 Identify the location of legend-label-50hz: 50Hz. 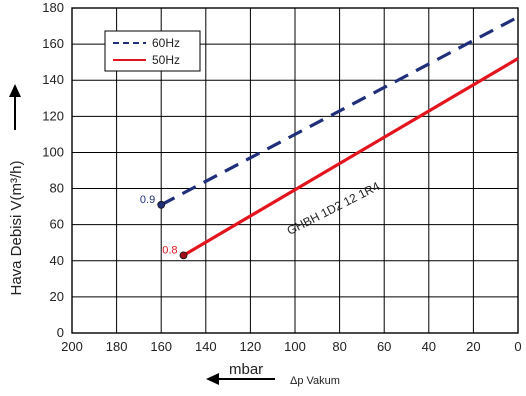
(166, 60).